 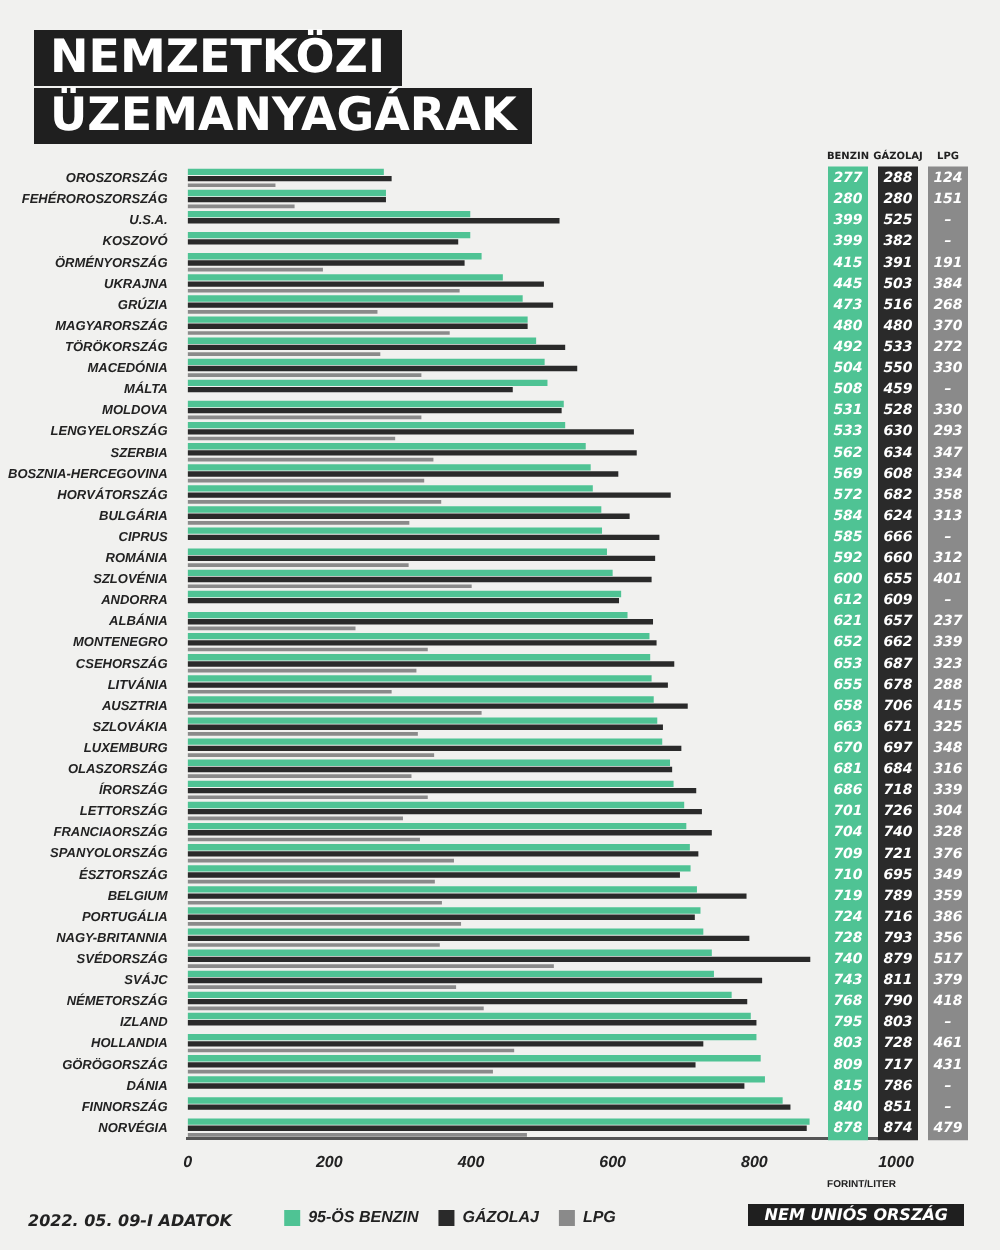 I want to click on text: 2022. 05. 09-I ADATOK, so click(x=130, y=1221).